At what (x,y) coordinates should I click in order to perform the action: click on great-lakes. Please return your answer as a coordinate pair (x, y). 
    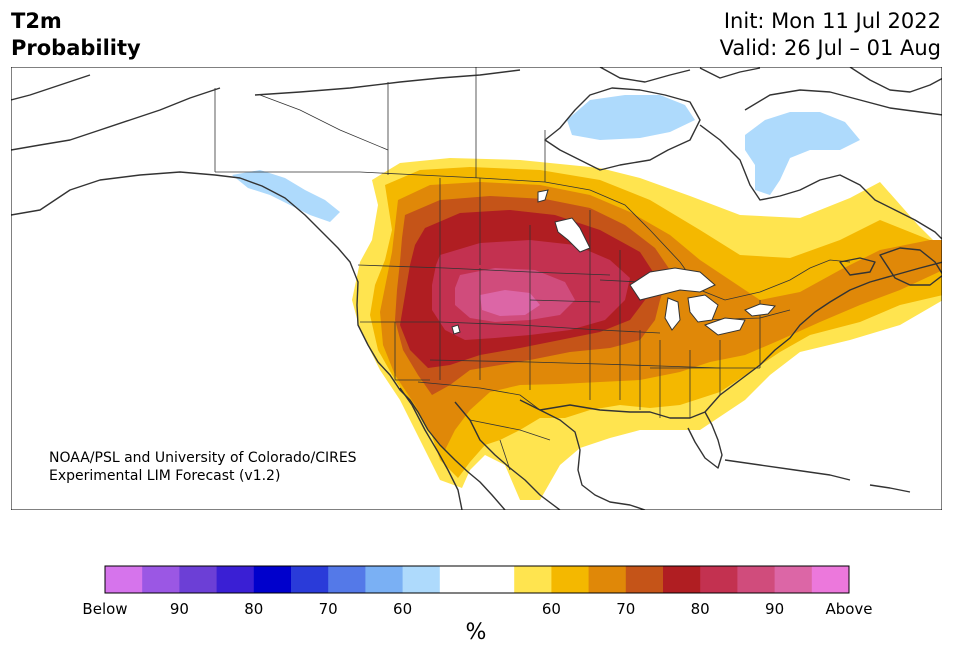
    Looking at the image, I should click on (613, 262).